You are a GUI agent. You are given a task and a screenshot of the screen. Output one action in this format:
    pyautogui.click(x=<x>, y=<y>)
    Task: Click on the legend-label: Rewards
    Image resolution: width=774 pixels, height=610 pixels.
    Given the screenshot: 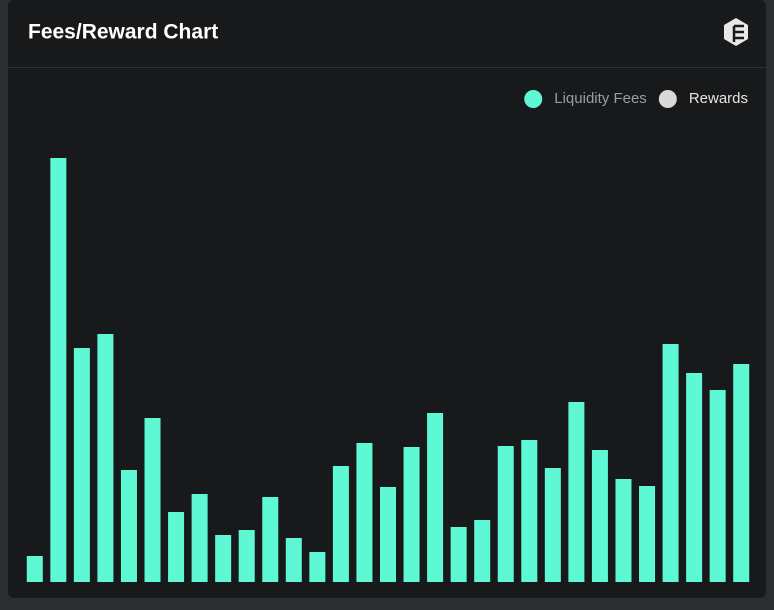 What is the action you would take?
    pyautogui.click(x=718, y=98)
    